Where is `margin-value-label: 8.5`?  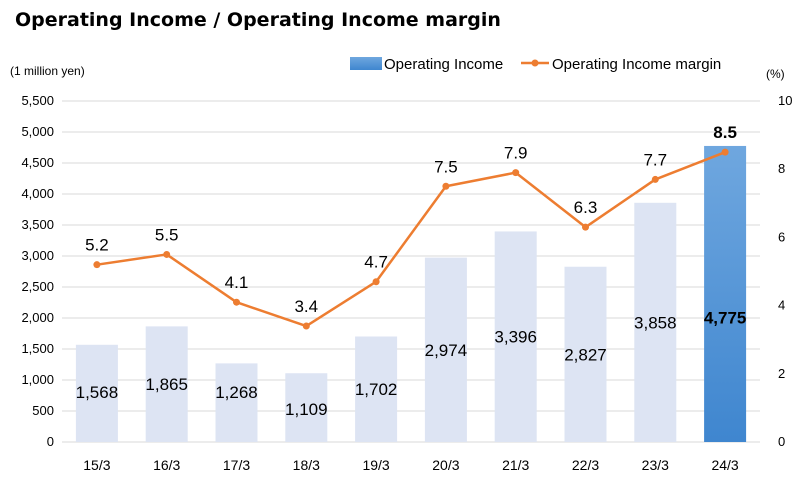 margin-value-label: 8.5 is located at coordinates (725, 132).